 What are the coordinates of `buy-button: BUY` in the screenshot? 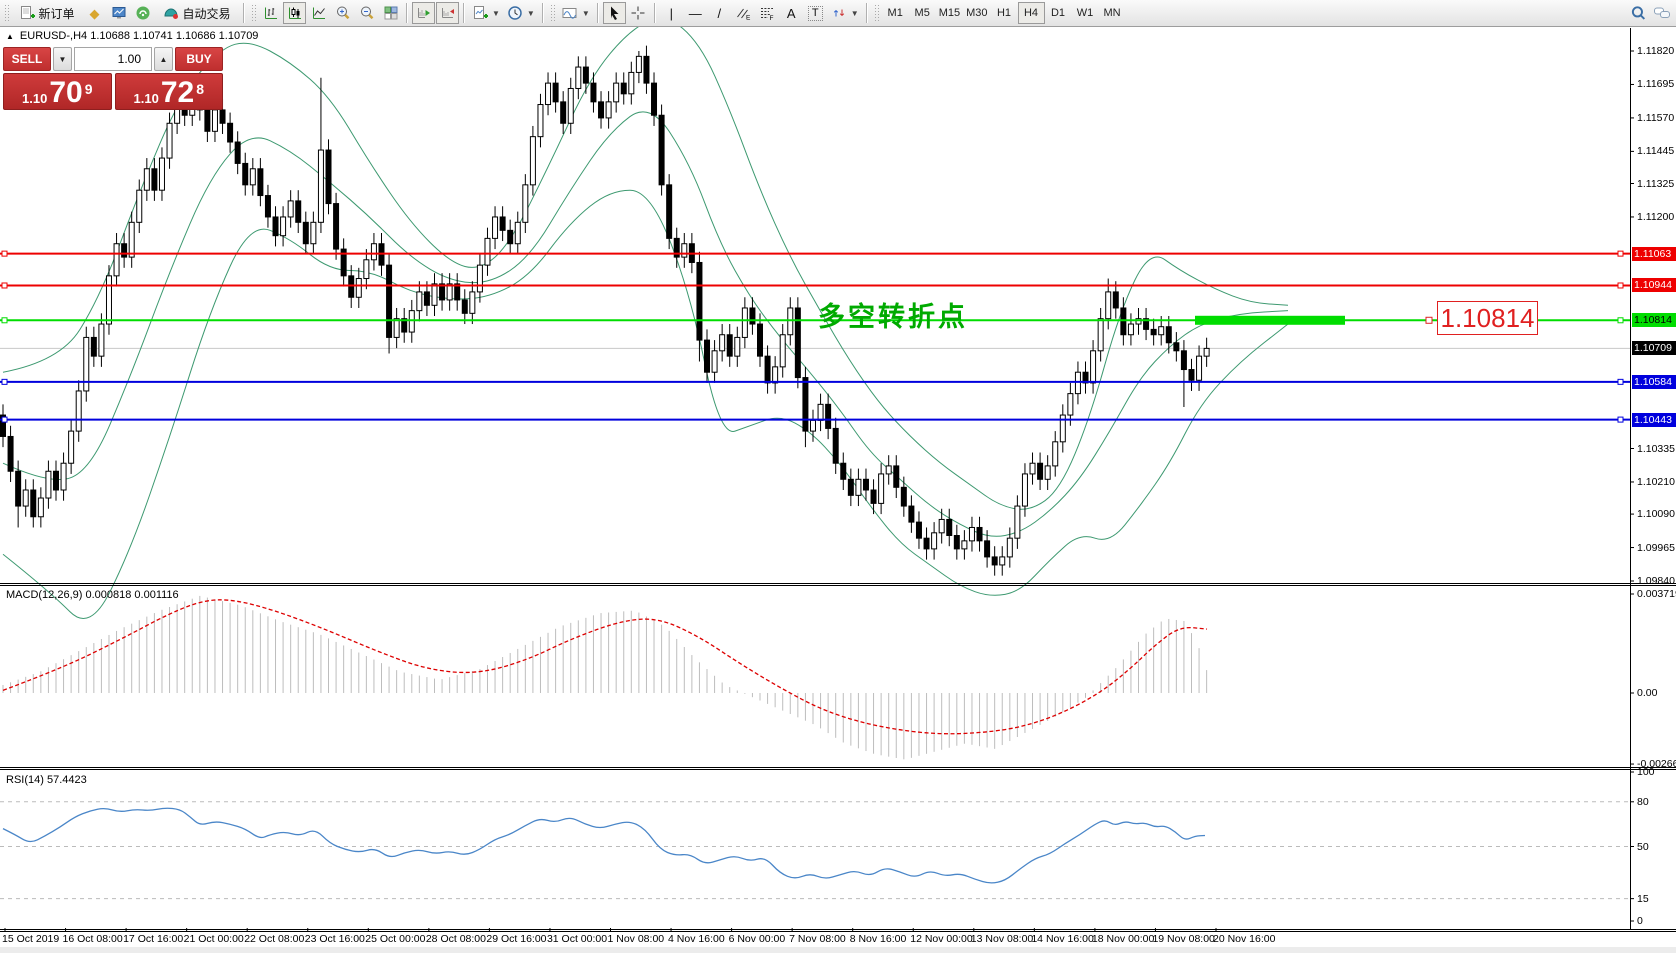 It's located at (199, 59).